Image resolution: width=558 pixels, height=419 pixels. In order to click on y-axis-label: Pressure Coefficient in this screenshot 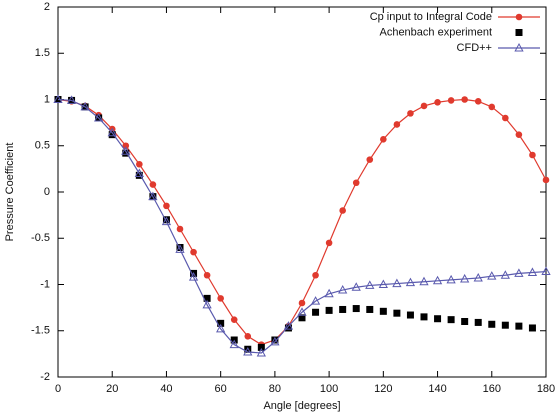, I will do `click(10, 192)`.